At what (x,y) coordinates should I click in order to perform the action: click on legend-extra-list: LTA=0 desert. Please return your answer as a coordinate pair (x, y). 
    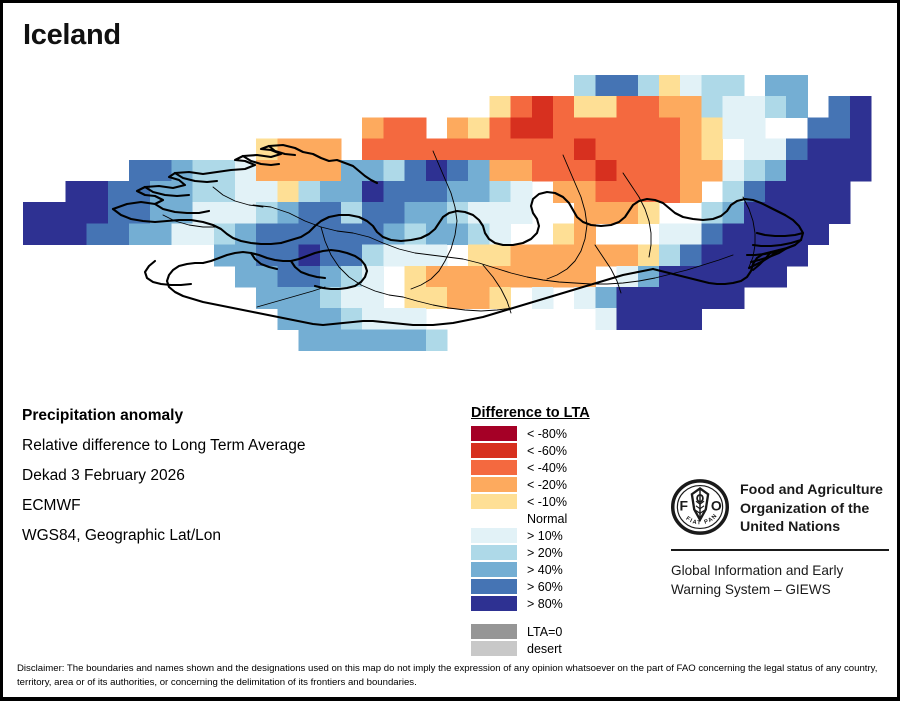
    Looking at the image, I should click on (561, 640).